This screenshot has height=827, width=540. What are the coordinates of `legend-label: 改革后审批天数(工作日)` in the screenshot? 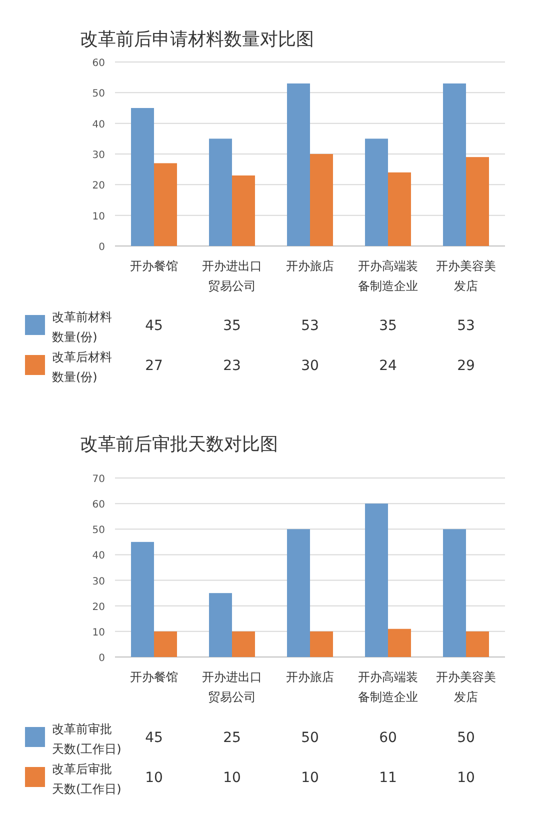 It's located at (87, 779).